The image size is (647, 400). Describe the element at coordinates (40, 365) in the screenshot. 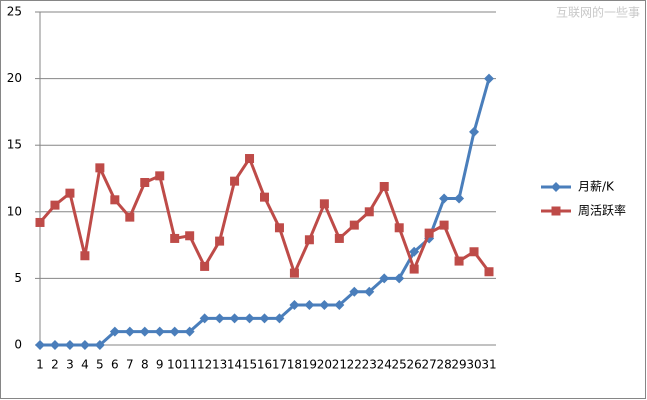

I see `x-tick-label: 1` at that location.